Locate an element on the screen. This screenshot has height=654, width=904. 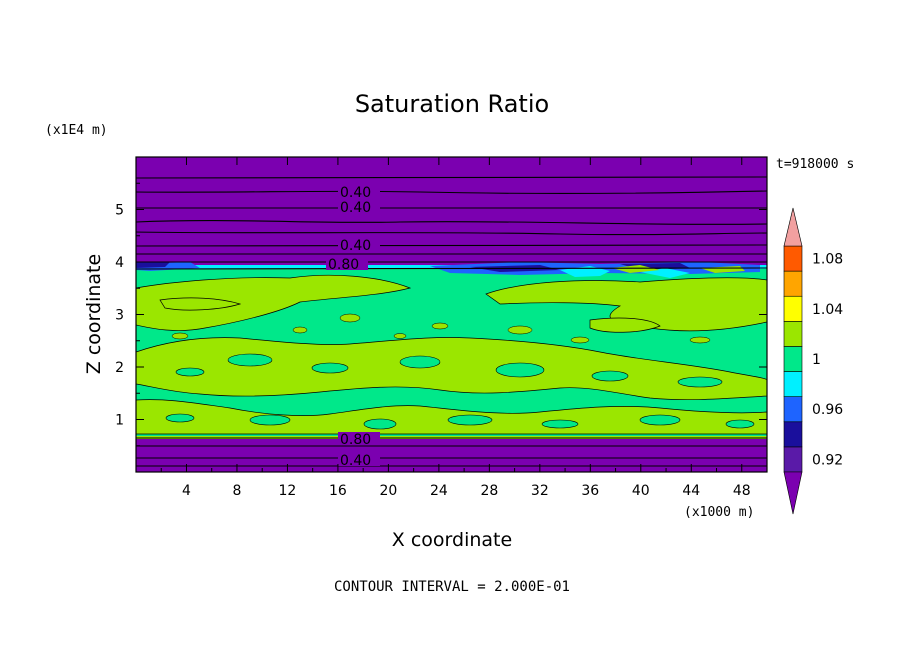
x-unit-label: (x1000 m) is located at coordinates (719, 512).